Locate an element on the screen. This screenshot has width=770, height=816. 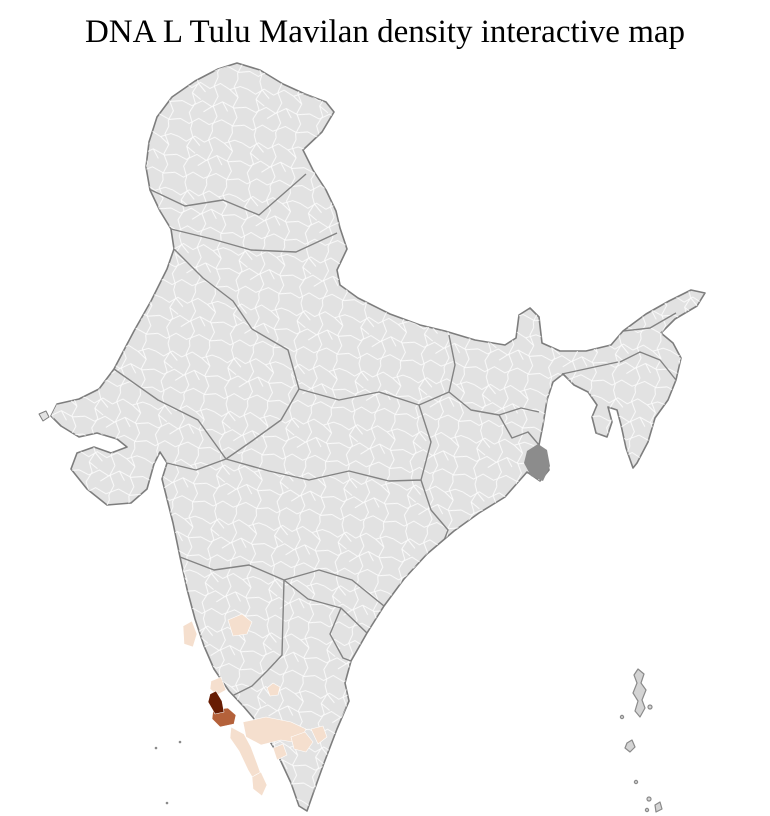
andaman-main-island is located at coordinates (639, 693).